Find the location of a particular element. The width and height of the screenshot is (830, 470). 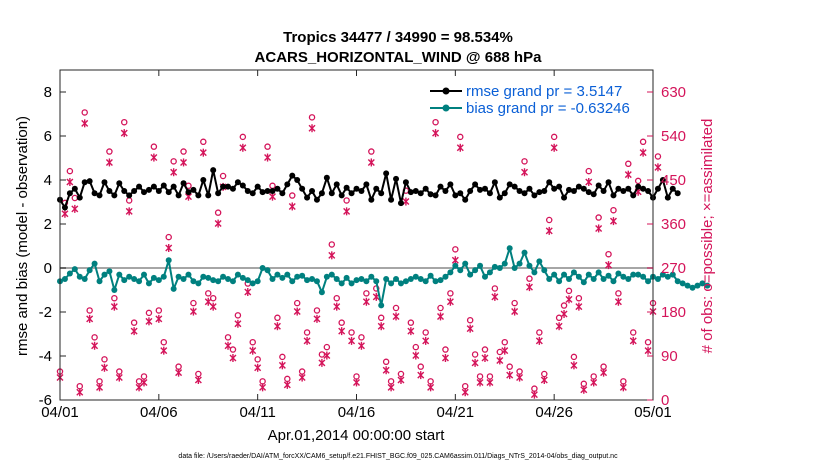

x-tick-label: 04/11 is located at coordinates (257, 412).